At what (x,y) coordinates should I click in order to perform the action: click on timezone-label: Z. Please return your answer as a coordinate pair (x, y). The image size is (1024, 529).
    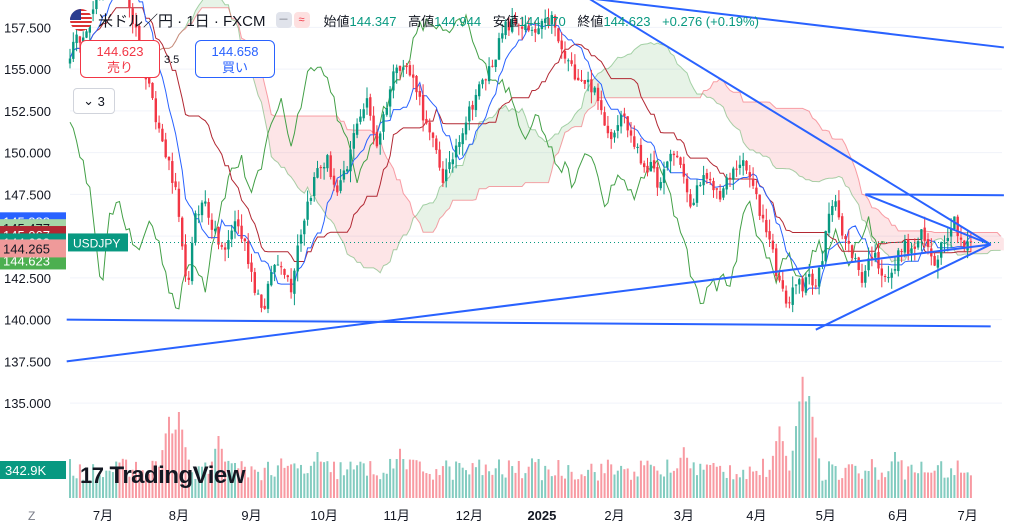
    Looking at the image, I should click on (31, 516).